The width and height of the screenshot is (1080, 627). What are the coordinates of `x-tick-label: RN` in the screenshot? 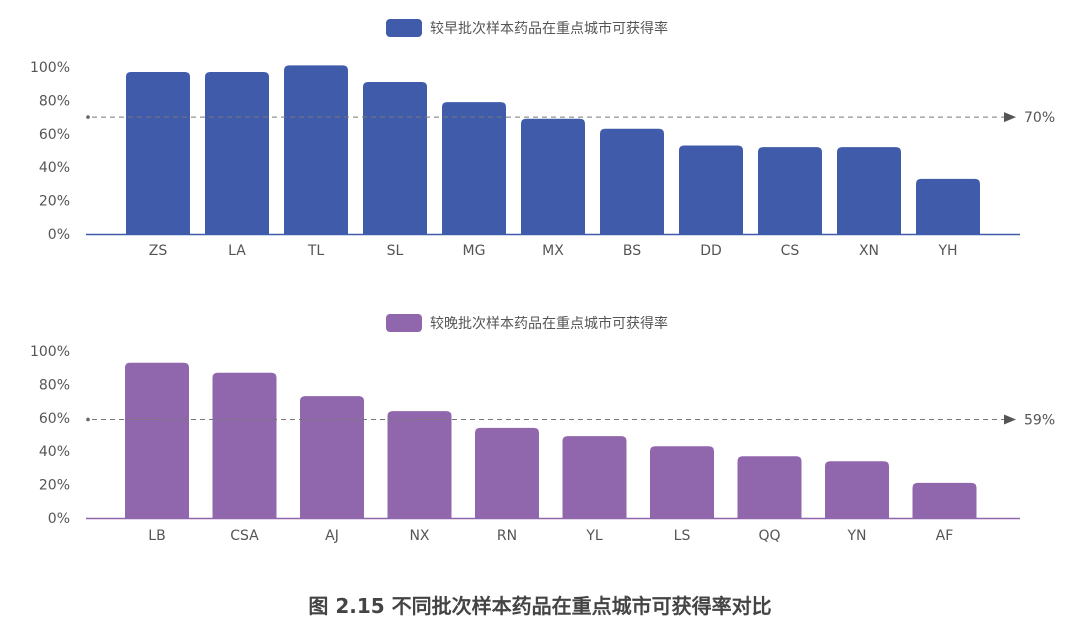 It's located at (507, 536).